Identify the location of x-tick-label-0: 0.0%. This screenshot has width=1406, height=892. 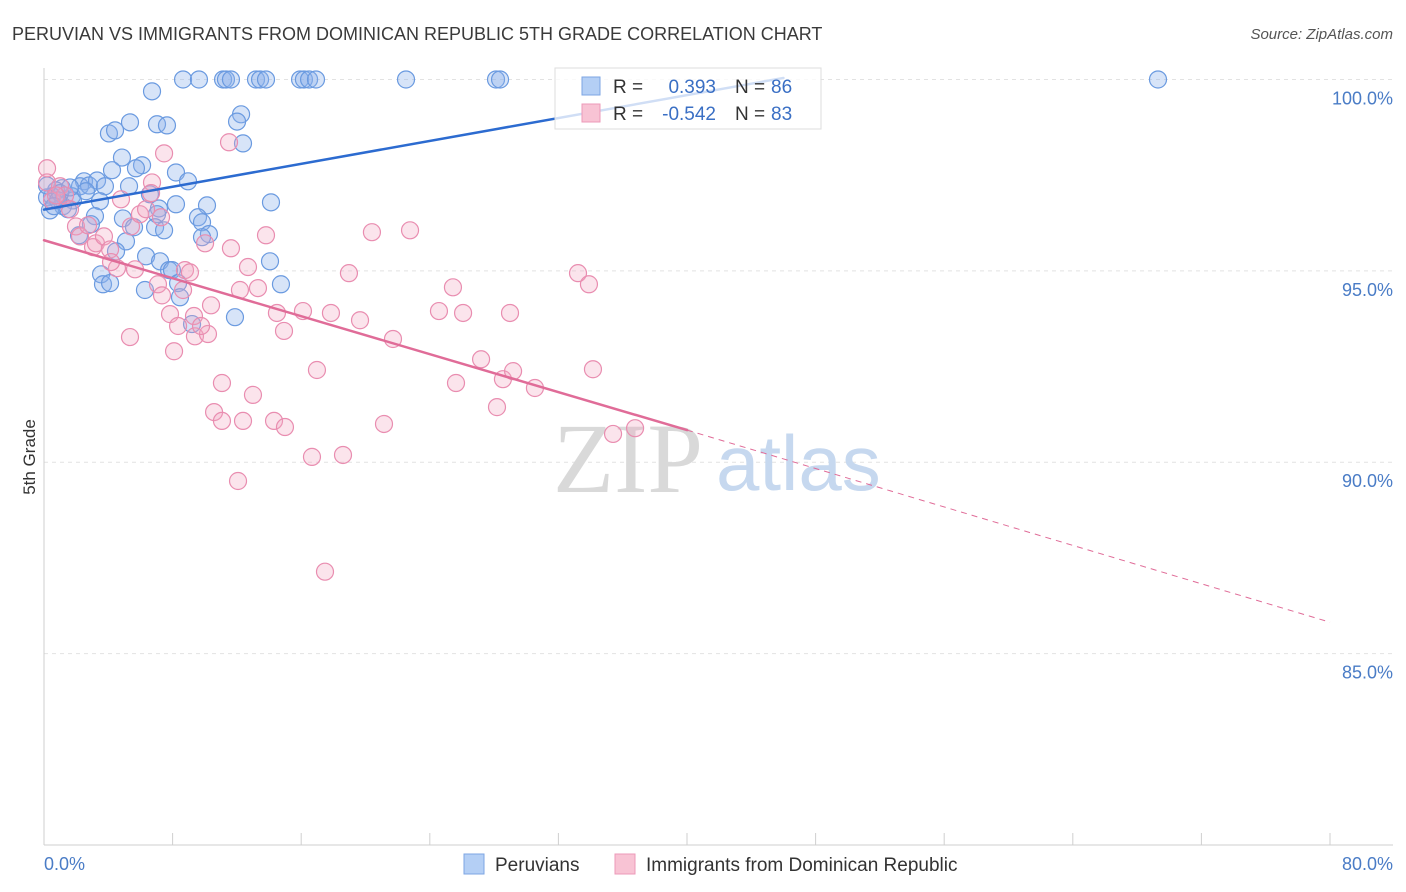
(64, 864).